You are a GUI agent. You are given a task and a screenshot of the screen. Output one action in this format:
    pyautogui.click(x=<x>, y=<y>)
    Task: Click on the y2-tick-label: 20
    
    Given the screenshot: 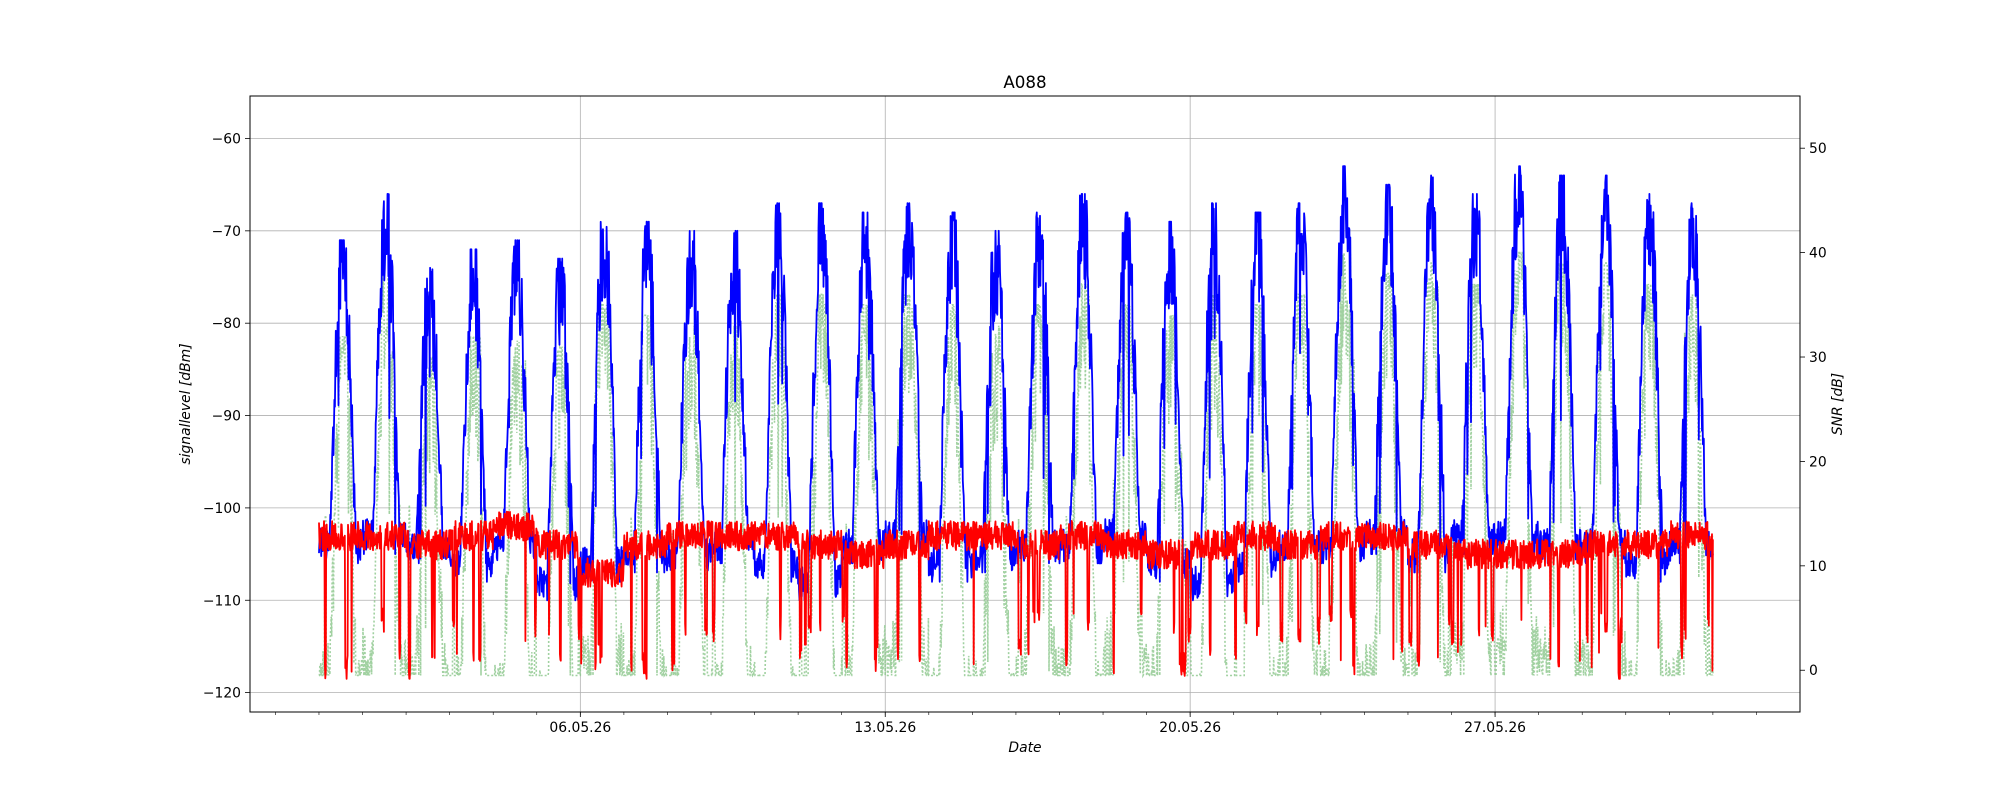 What is the action you would take?
    pyautogui.click(x=1818, y=462)
    